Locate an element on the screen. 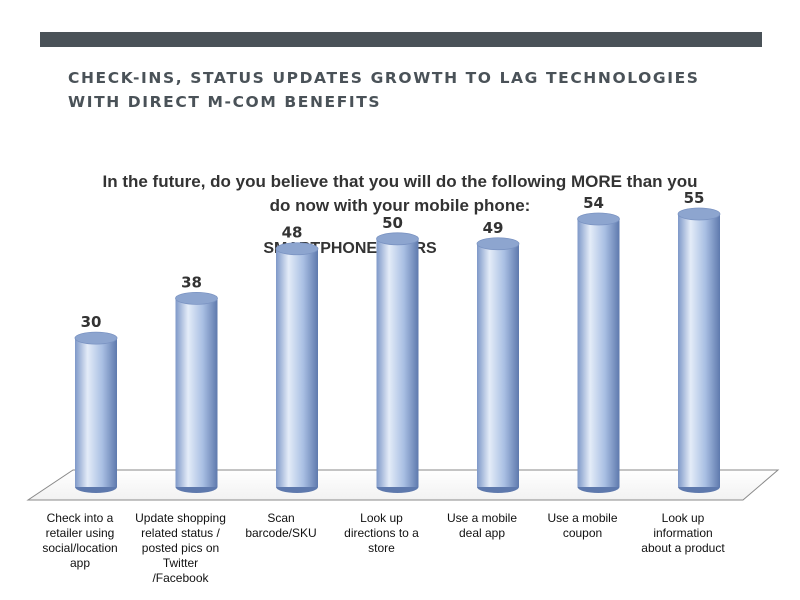 The height and width of the screenshot is (600, 800). category-label: Look up information about a product is located at coordinates (683, 533).